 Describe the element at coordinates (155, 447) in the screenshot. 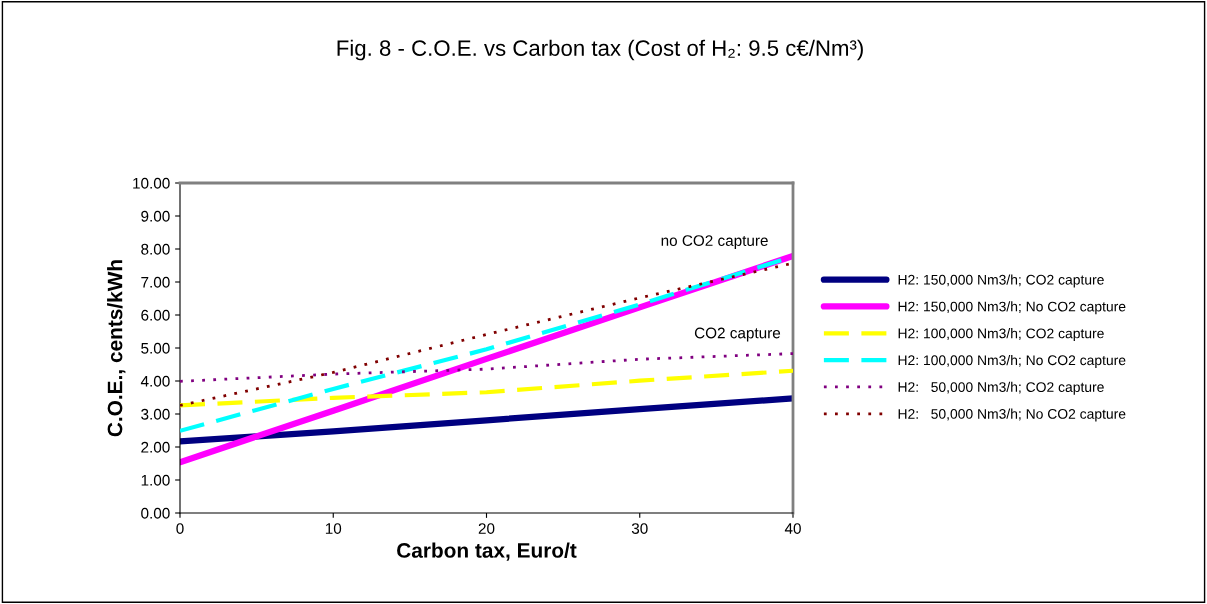

I see `y-tick-label: 2.00` at that location.